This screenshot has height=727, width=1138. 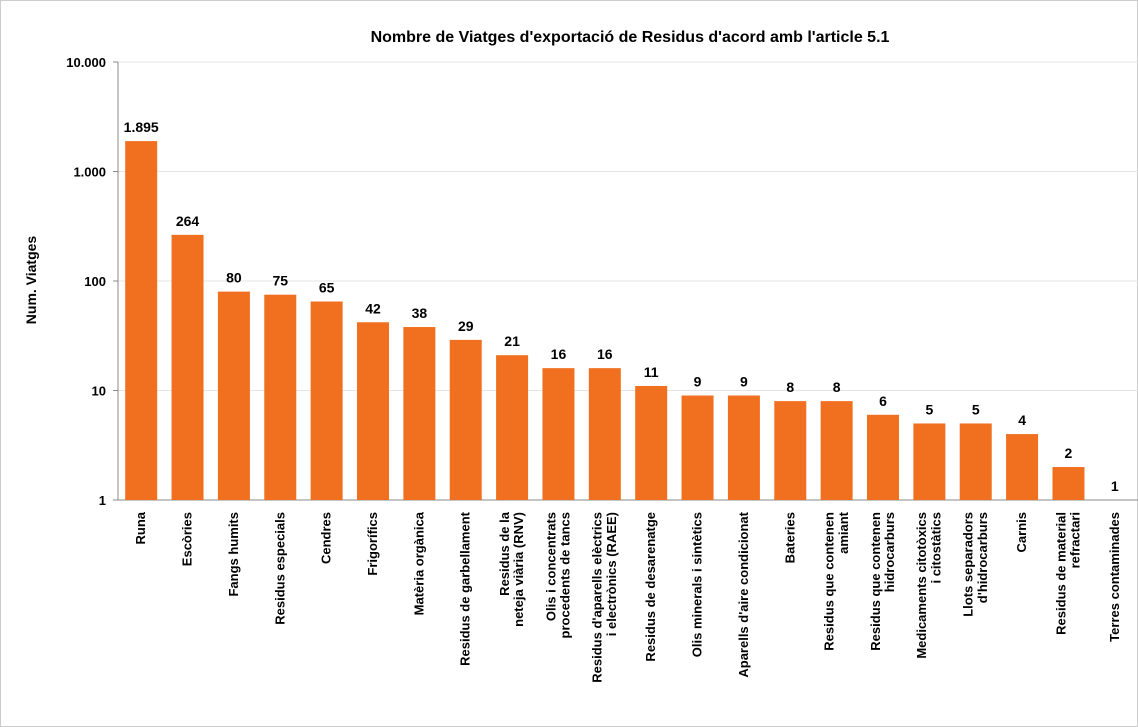 What do you see at coordinates (141, 127) in the screenshot?
I see `value-label: 1.895` at bounding box center [141, 127].